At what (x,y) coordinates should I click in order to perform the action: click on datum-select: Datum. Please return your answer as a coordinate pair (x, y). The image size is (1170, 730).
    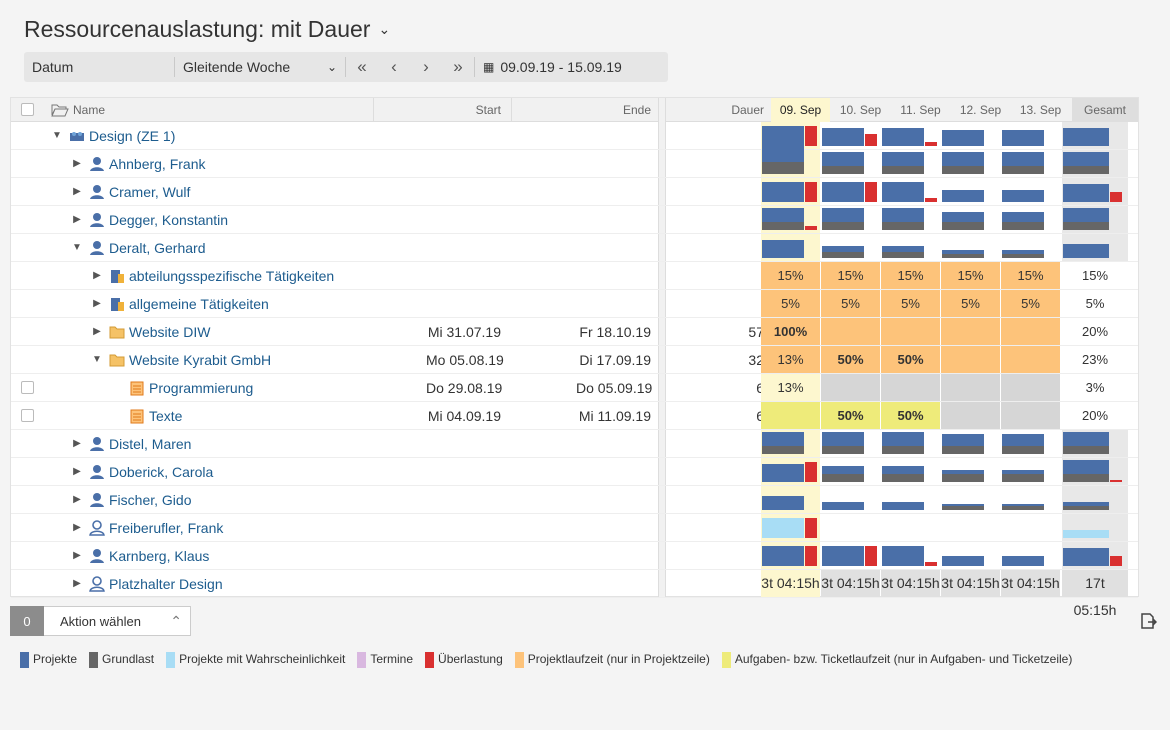
    Looking at the image, I should click on (53, 67).